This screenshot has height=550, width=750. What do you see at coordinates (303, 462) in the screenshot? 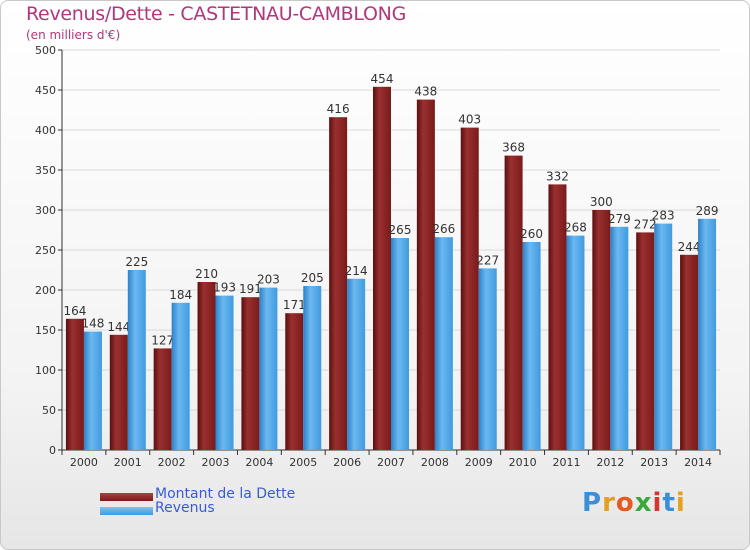
I see `x-tick-label: 2005` at bounding box center [303, 462].